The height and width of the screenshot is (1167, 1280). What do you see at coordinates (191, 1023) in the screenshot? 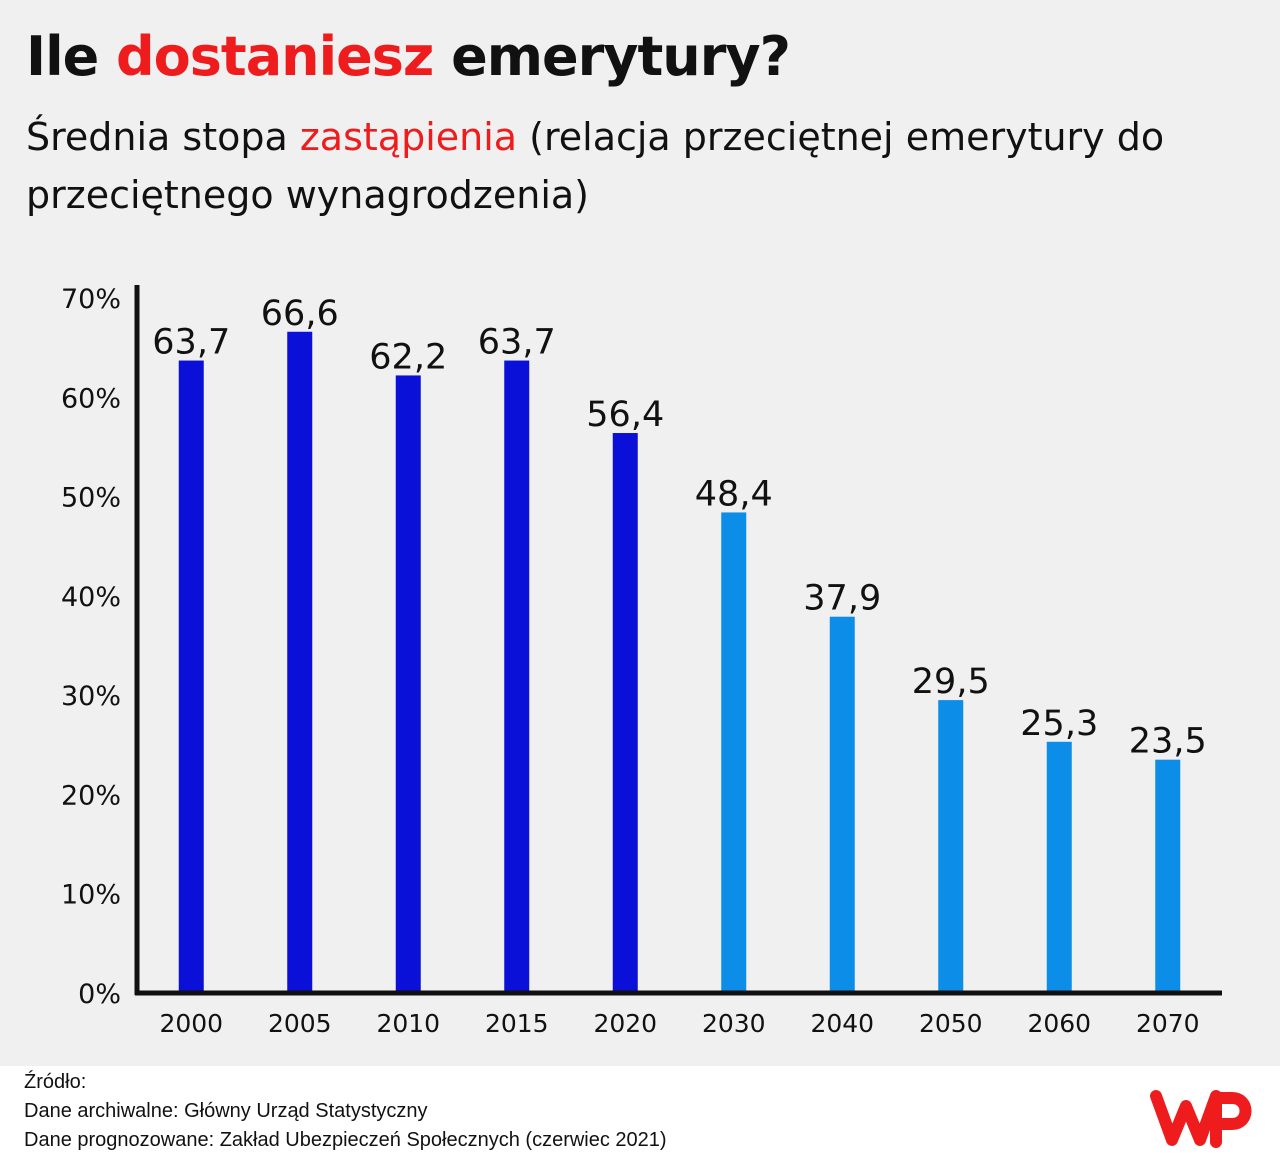
I see `x-tick-label: 2000` at bounding box center [191, 1023].